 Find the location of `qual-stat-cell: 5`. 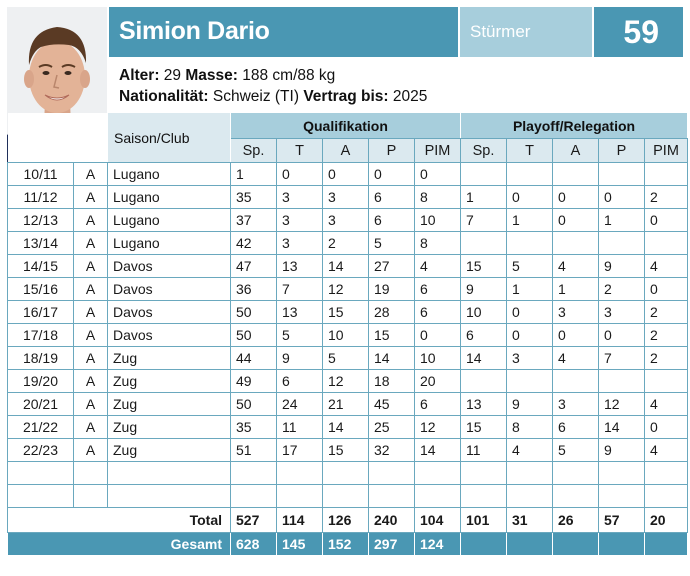

qual-stat-cell: 5 is located at coordinates (345, 358).